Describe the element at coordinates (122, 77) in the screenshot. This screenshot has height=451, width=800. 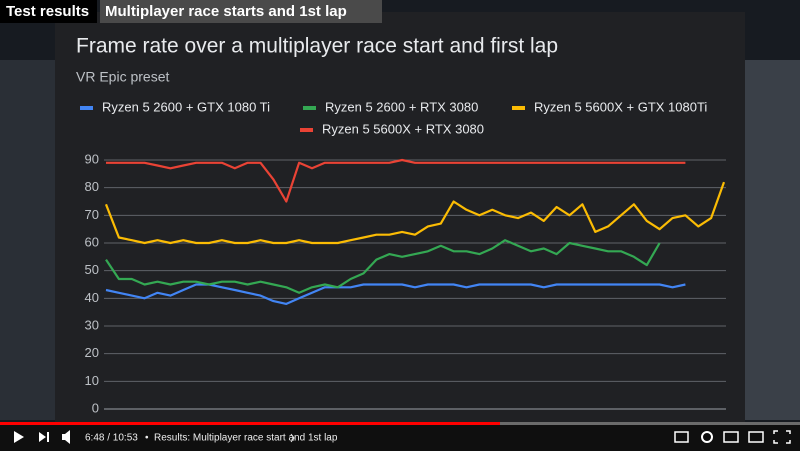
I see `chart-subtitle: VR Epic preset` at that location.